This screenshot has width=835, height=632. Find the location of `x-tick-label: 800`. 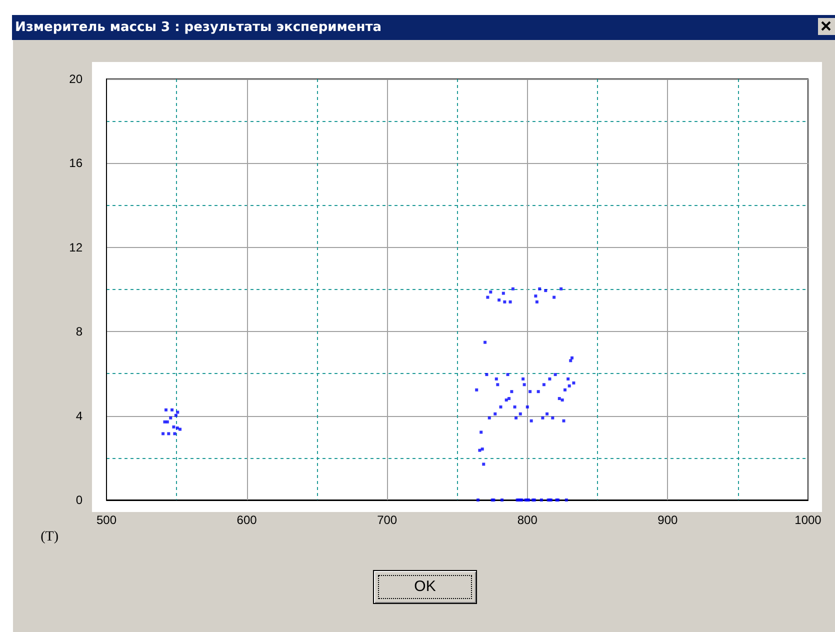

x-tick-label: 800 is located at coordinates (527, 520).